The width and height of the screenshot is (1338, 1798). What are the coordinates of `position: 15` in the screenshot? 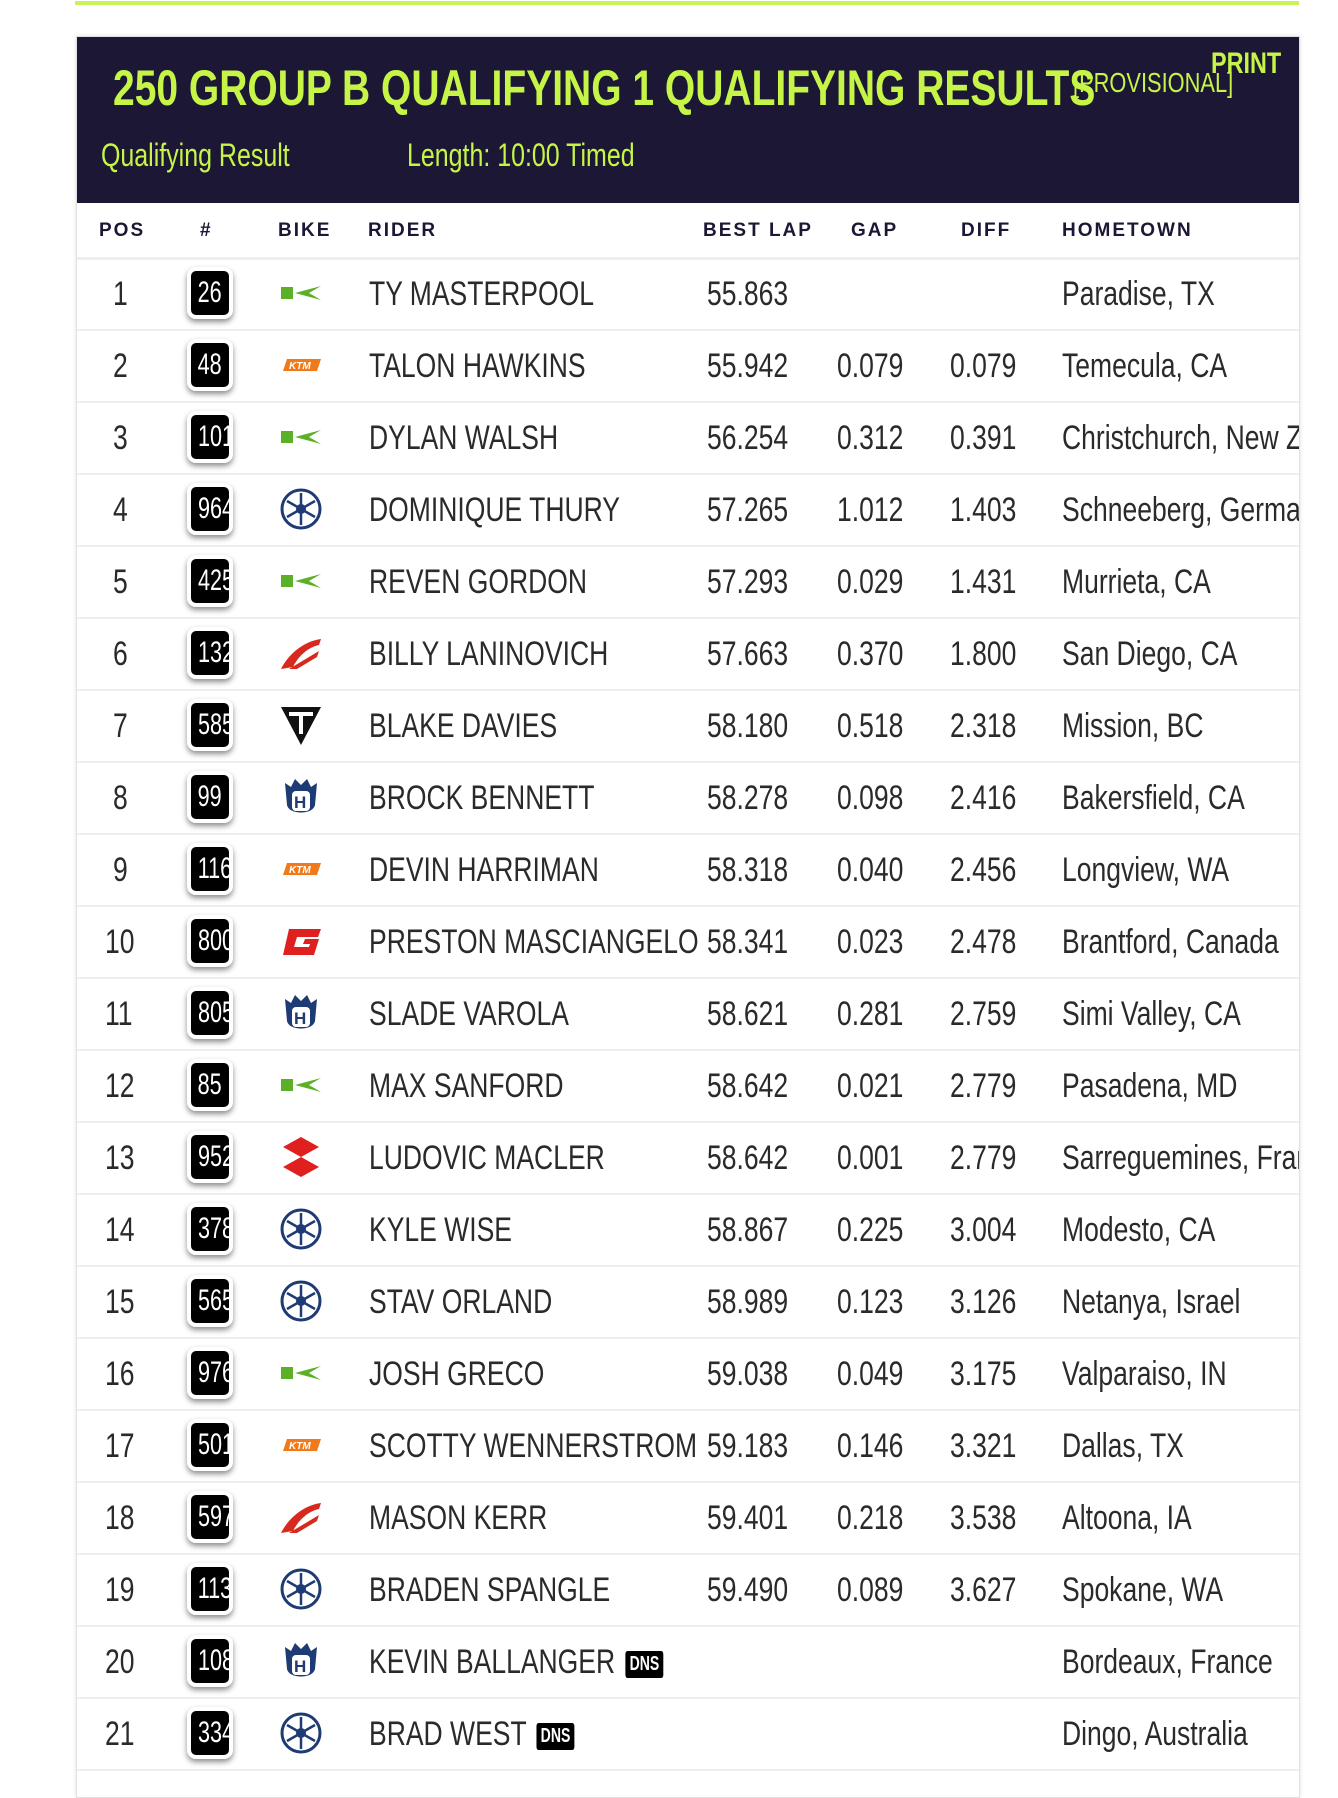 It's located at (120, 1302).